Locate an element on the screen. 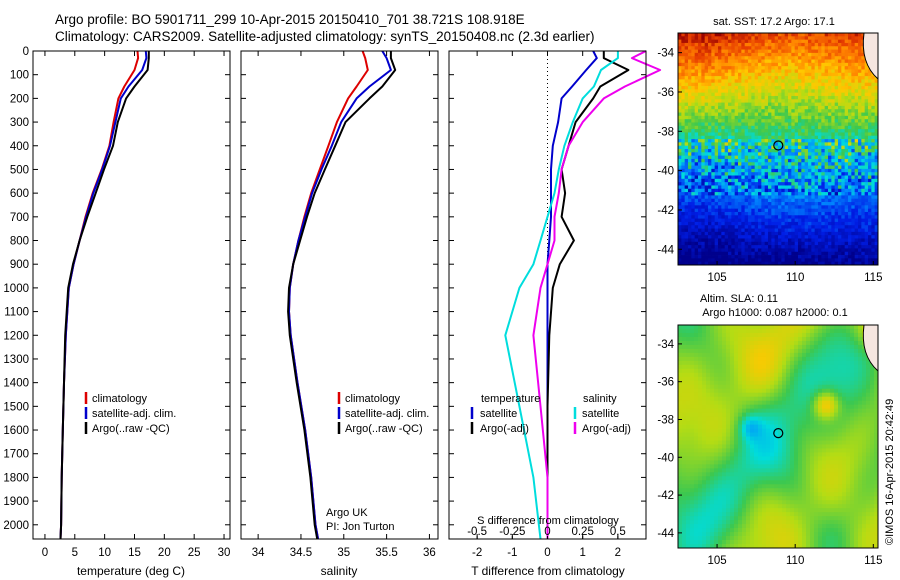 The height and width of the screenshot is (580, 900). sst_map-lon-tick-label: 115 is located at coordinates (873, 278).